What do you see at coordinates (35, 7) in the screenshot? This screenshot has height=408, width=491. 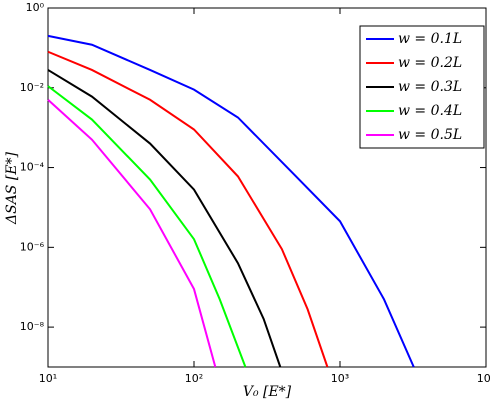 I see `y-tick-label: 10⁰` at bounding box center [35, 7].